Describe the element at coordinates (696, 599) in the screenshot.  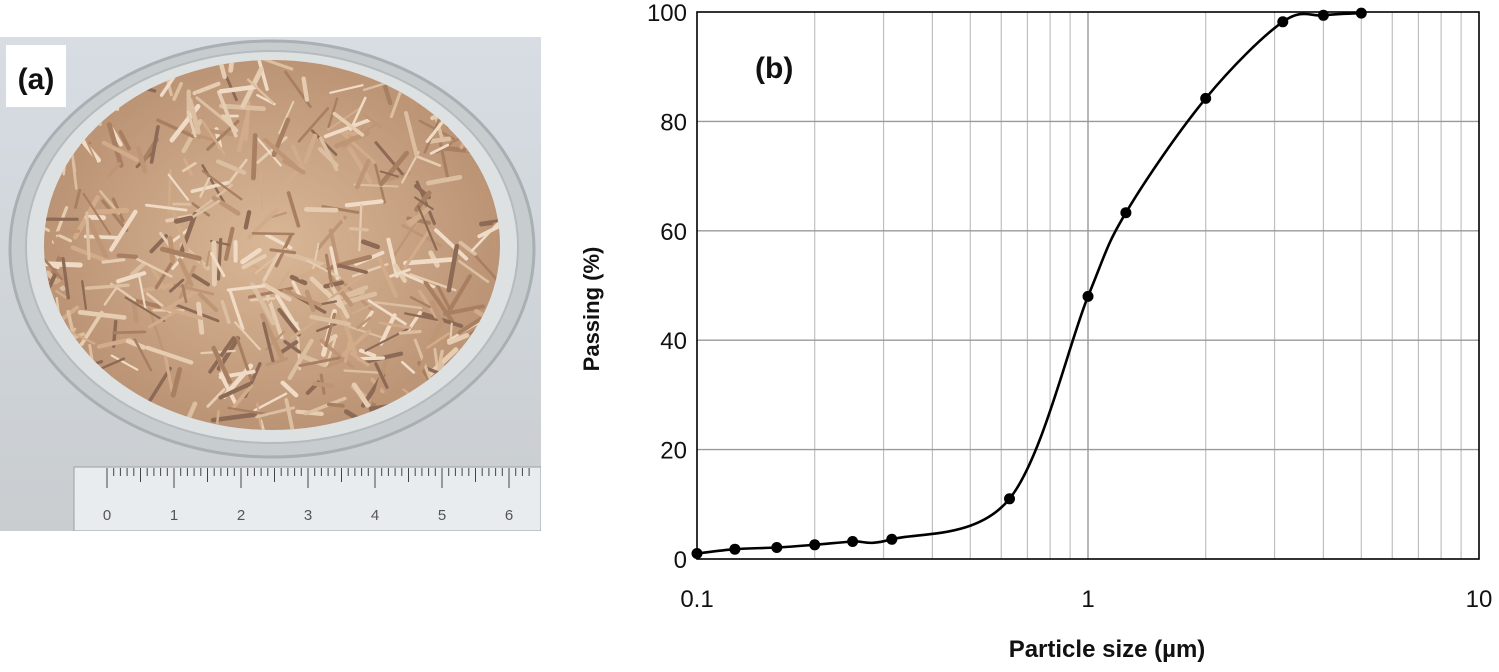
I see `x-tick-label: 0.1` at that location.